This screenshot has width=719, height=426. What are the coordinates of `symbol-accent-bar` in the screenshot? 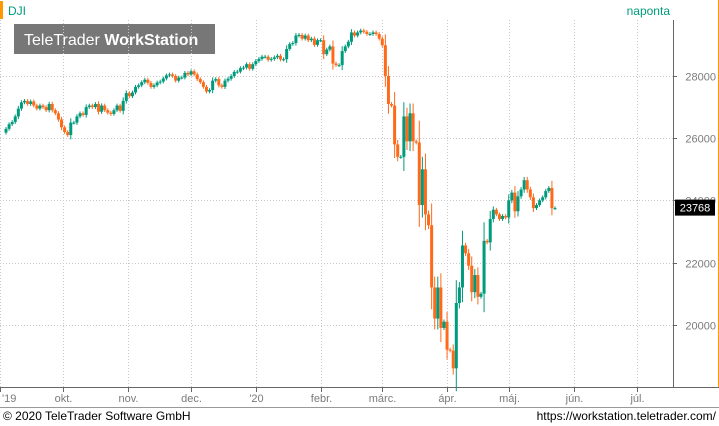 It's located at (1, 10).